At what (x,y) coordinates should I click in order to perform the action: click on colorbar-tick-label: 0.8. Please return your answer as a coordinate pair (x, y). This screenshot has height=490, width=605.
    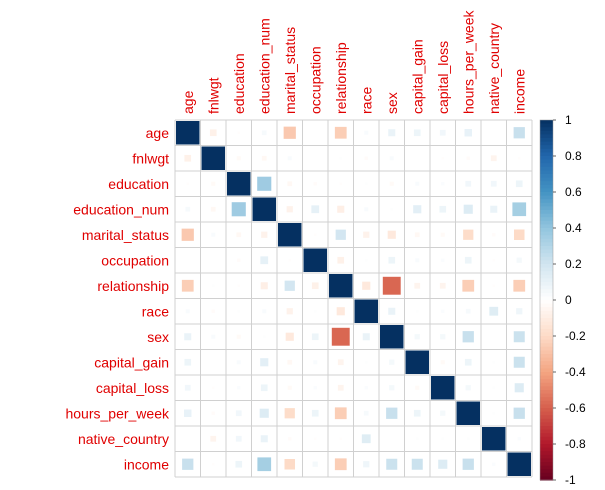
    Looking at the image, I should click on (573, 156).